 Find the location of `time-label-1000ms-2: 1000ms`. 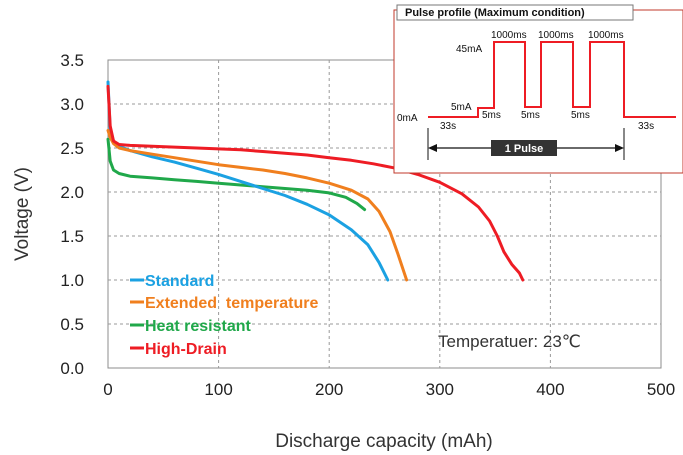

time-label-1000ms-2: 1000ms is located at coordinates (556, 35).